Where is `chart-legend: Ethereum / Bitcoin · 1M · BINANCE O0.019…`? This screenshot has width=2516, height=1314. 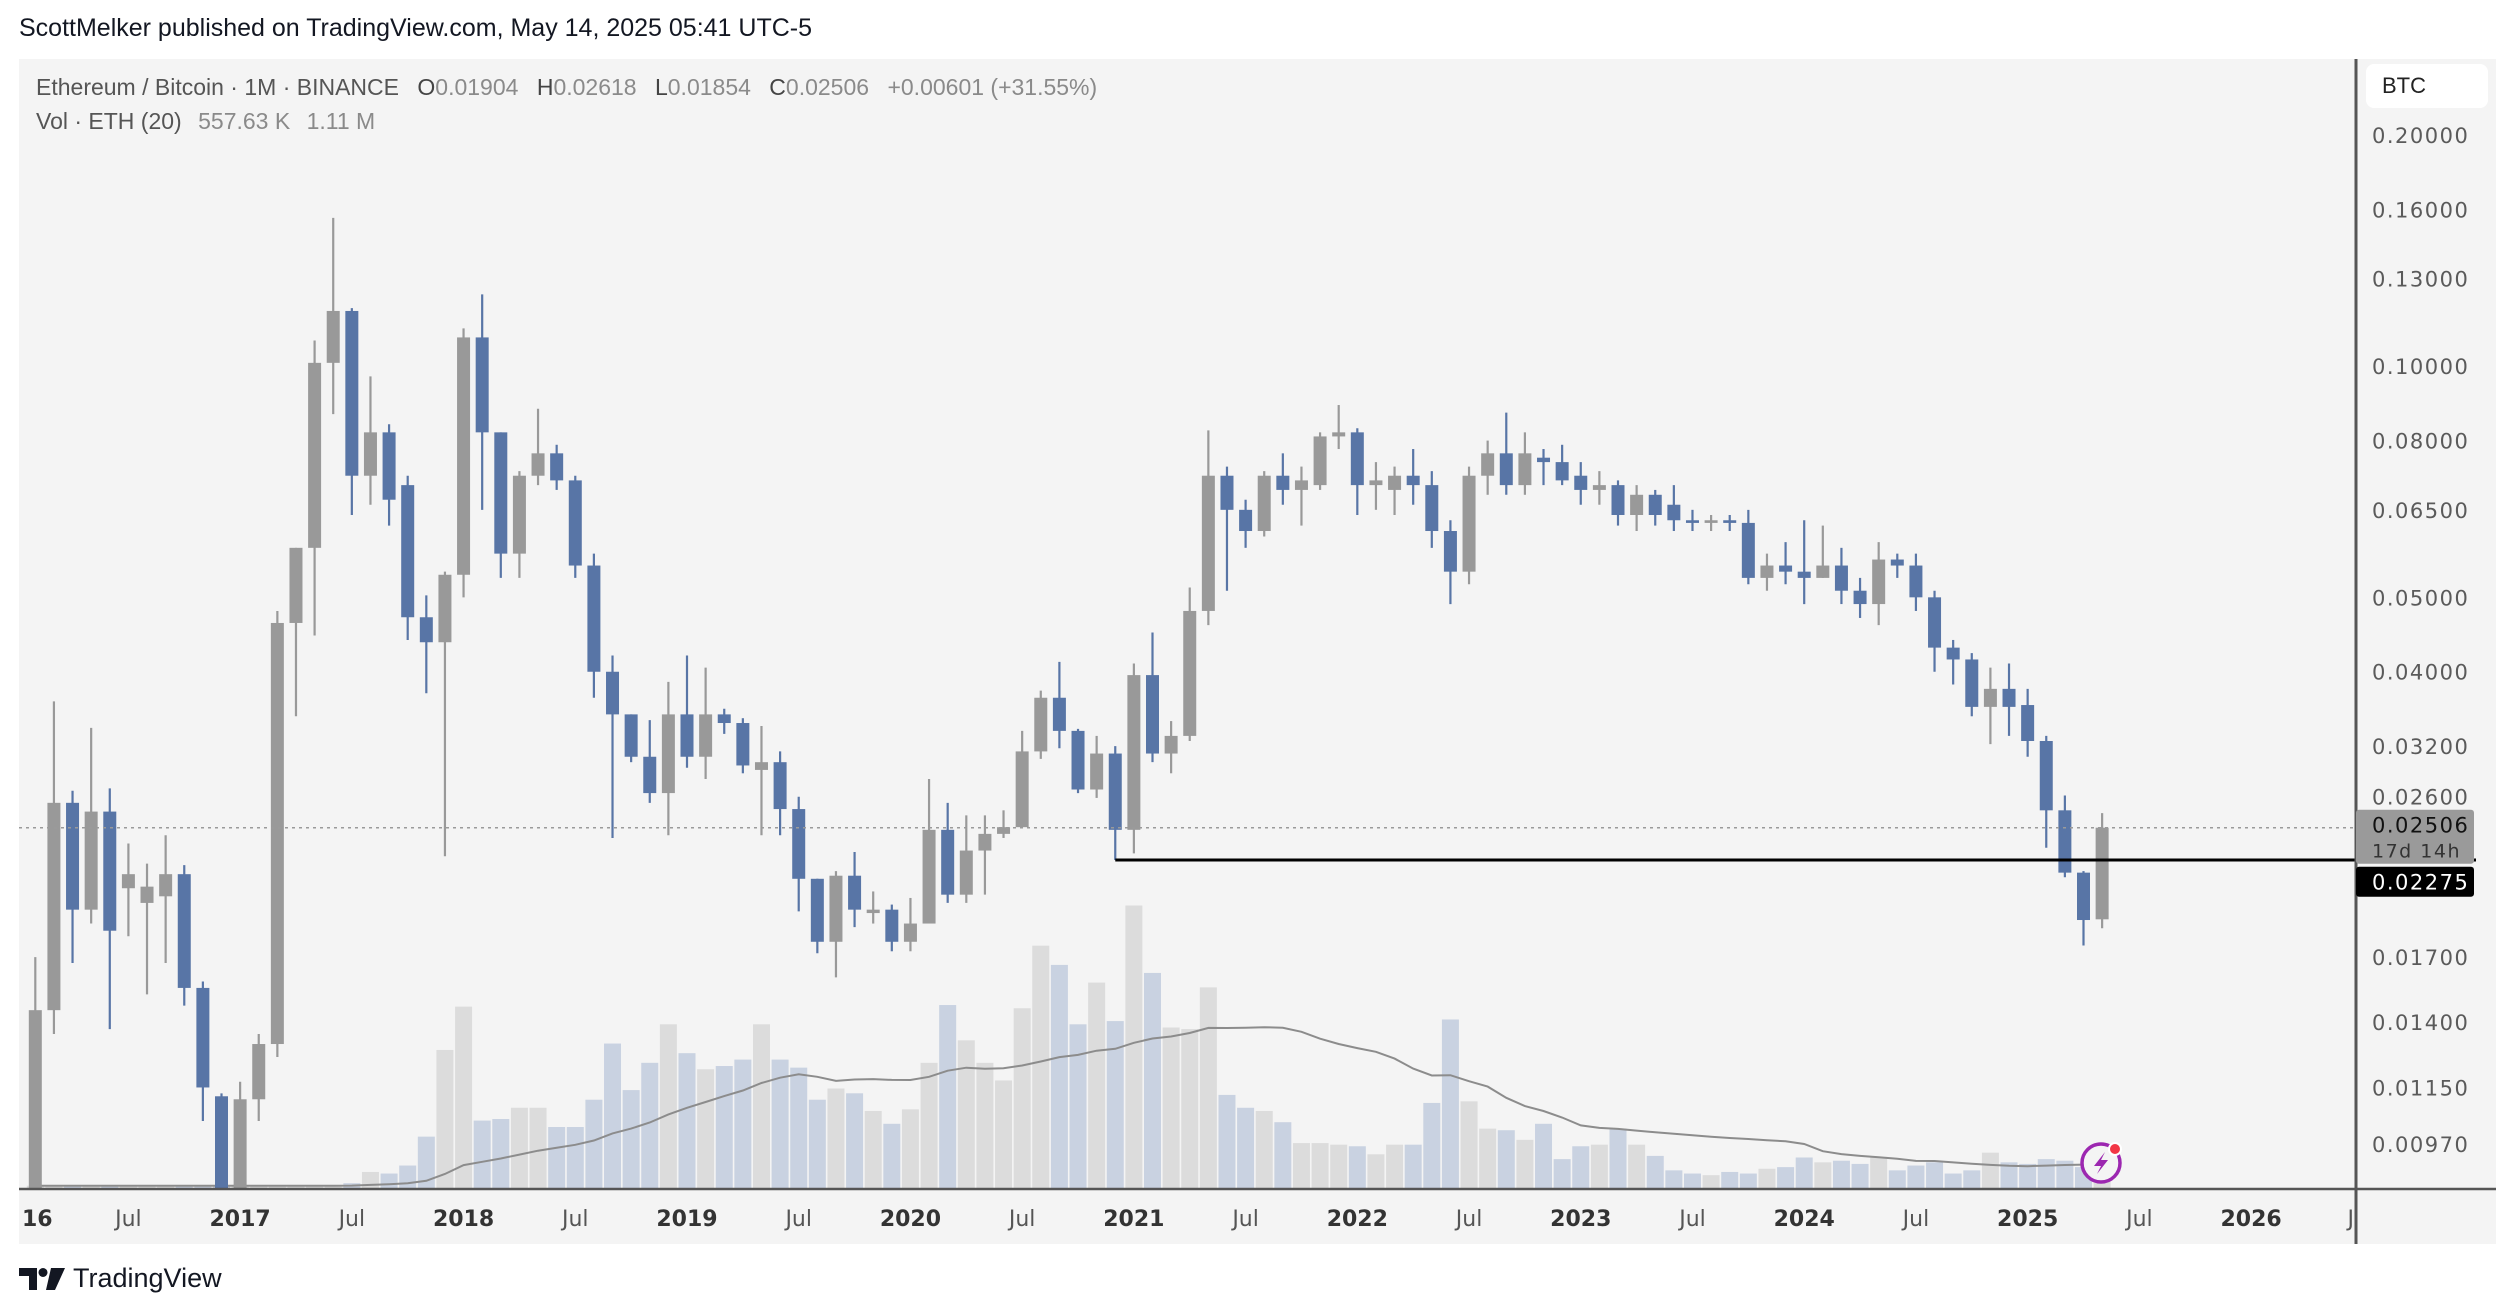 chart-legend: Ethereum / Bitcoin · 1M · BINANCE O0.019… is located at coordinates (566, 104).